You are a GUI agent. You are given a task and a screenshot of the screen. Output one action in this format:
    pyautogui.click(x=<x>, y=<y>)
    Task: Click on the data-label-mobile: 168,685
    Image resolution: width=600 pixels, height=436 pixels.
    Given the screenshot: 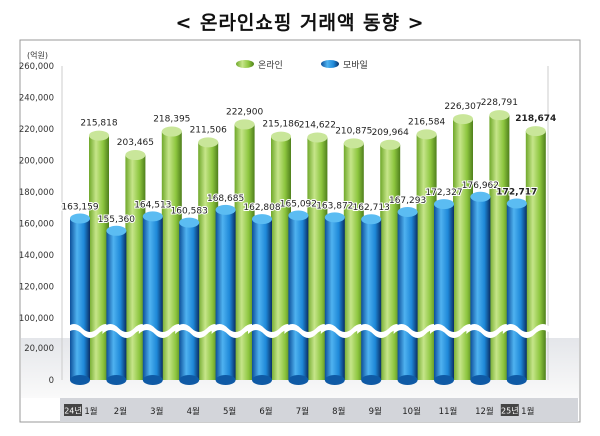 What is the action you would take?
    pyautogui.click(x=225, y=199)
    